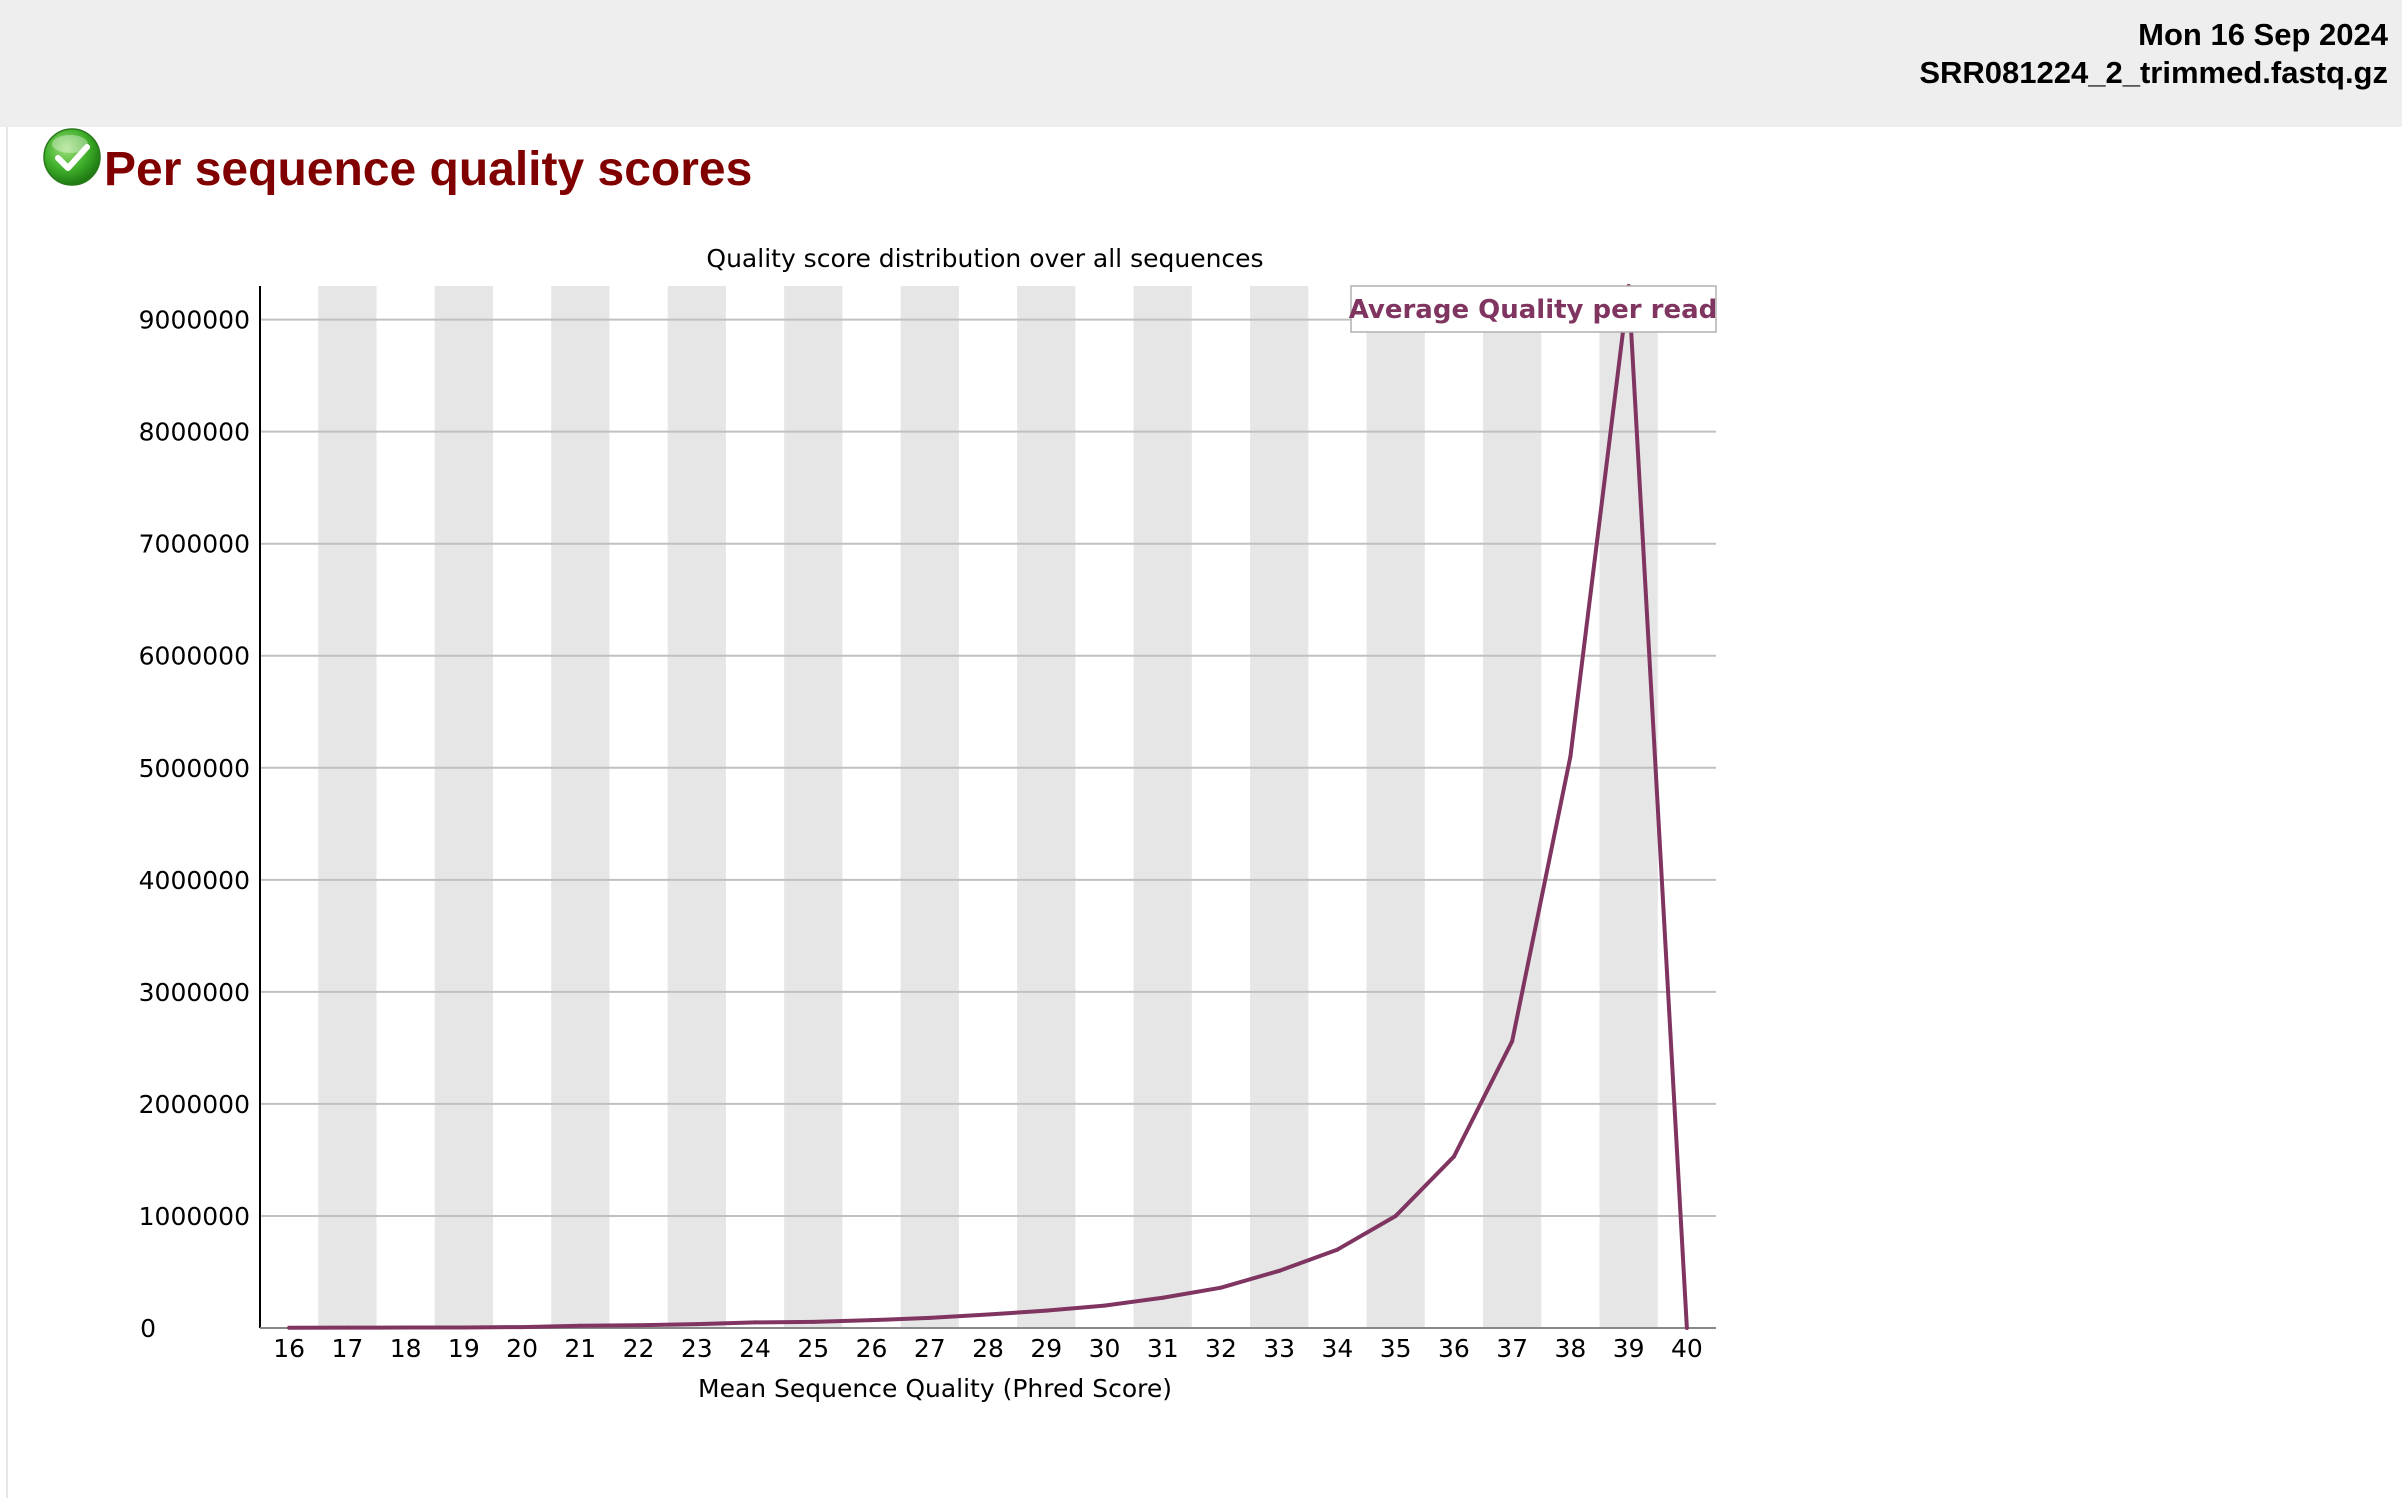  What do you see at coordinates (1454, 1348) in the screenshot?
I see `x-tick-label: 36` at bounding box center [1454, 1348].